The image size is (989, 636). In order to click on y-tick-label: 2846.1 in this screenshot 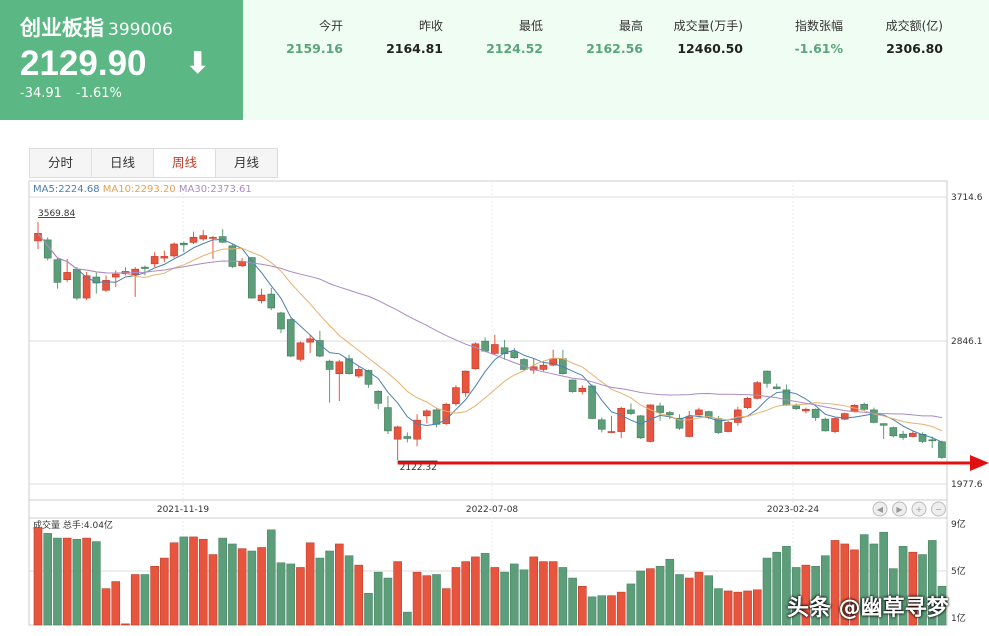, I will do `click(967, 342)`.